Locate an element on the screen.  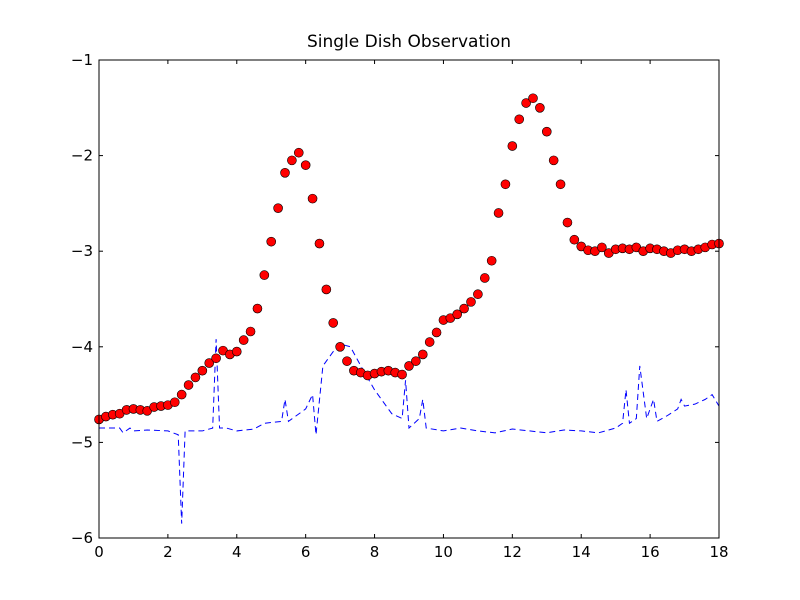
x-tick-label: 2 is located at coordinates (168, 552).